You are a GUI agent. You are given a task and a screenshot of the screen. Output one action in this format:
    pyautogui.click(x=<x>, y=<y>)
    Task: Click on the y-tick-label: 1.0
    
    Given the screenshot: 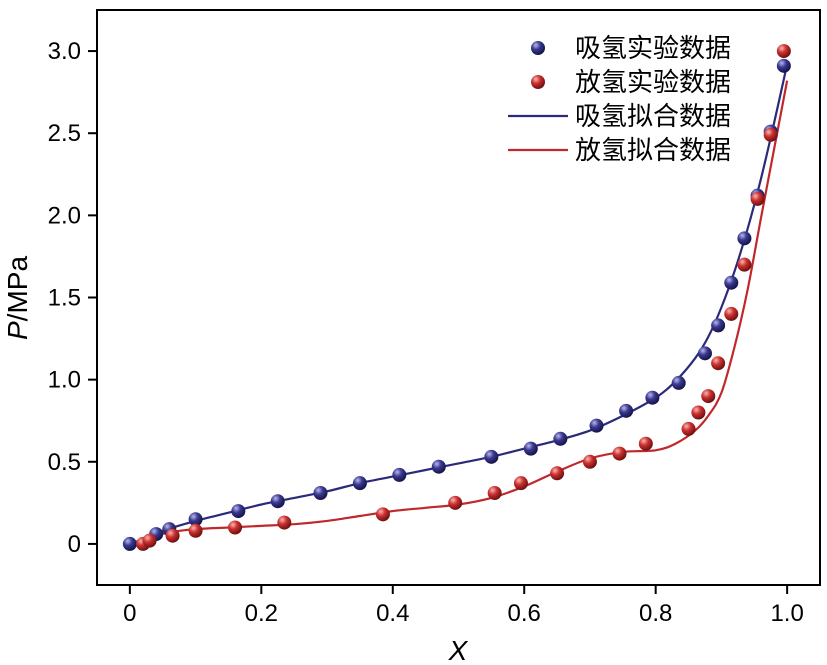 What is the action you would take?
    pyautogui.click(x=64, y=380)
    